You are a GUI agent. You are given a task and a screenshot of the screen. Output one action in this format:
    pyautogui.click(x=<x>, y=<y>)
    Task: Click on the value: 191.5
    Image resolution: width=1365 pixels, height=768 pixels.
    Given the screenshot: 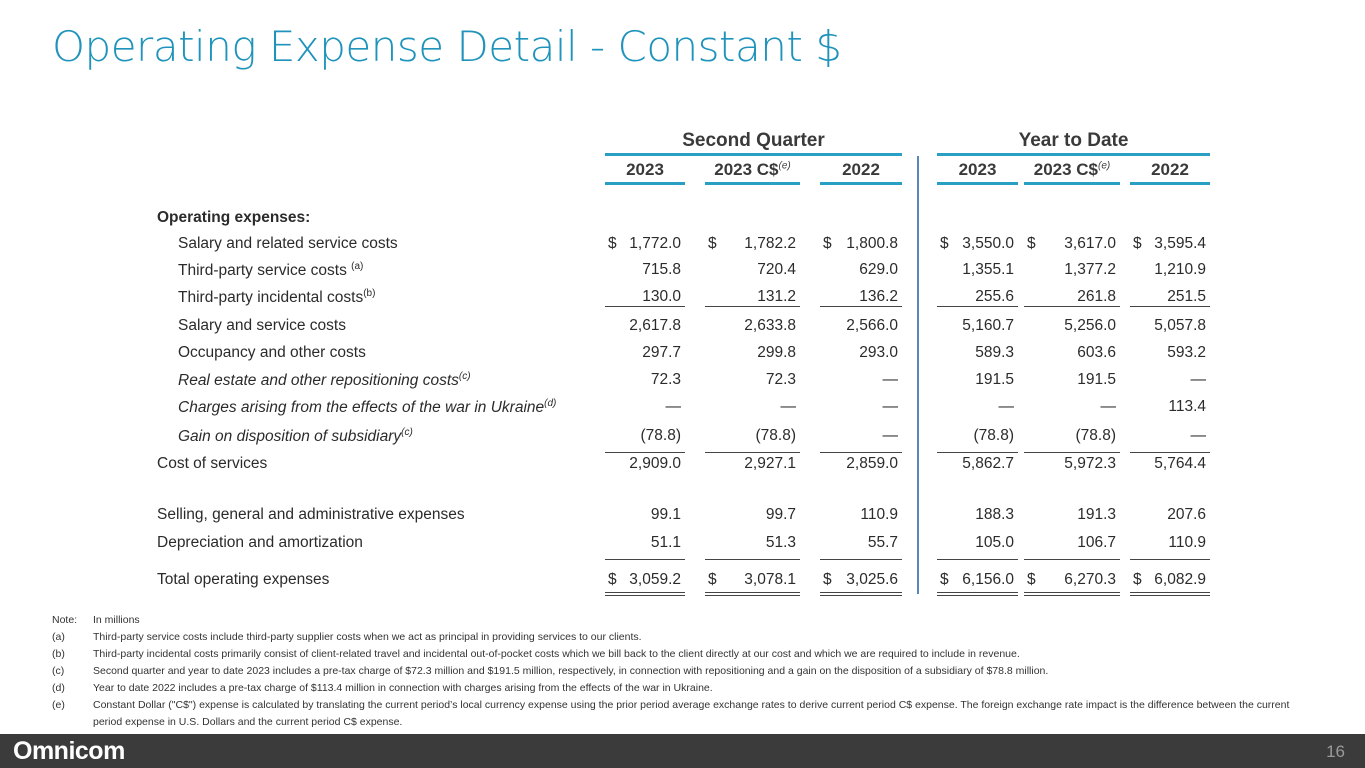 What is the action you would take?
    pyautogui.click(x=994, y=379)
    